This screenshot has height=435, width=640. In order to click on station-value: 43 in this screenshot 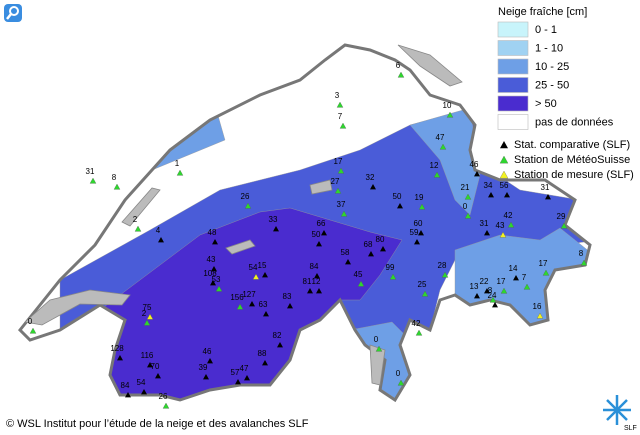, I will do `click(211, 259)`.